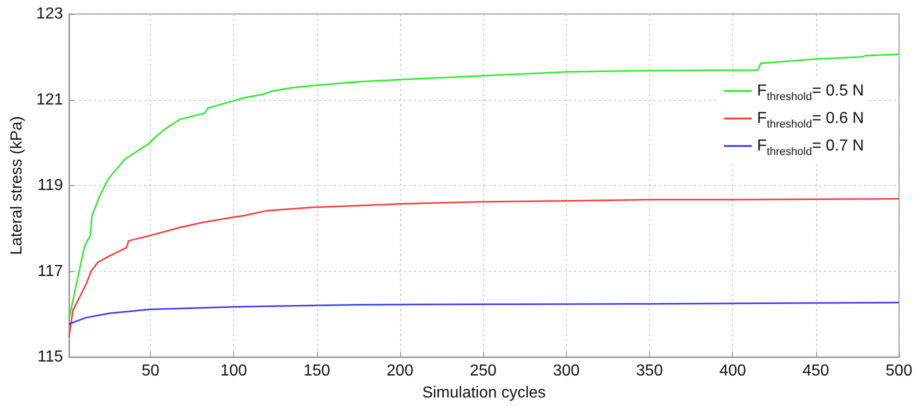 The image size is (919, 406). I want to click on x-tick-label: 450, so click(816, 371).